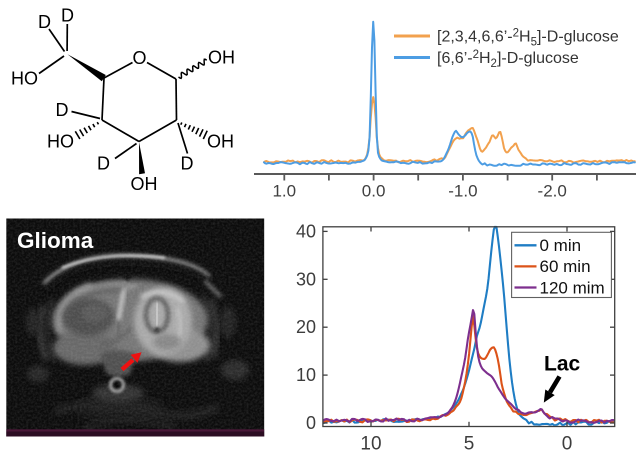 The width and height of the screenshot is (636, 459). What do you see at coordinates (562, 364) in the screenshot?
I see `svg-text: Lac` at bounding box center [562, 364].